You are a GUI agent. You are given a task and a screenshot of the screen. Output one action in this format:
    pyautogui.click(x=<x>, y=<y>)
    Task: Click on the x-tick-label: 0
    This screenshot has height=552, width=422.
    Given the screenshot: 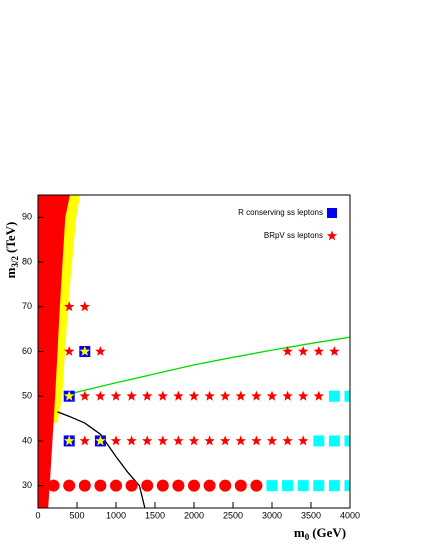 What is the action you would take?
    pyautogui.click(x=37, y=515)
    